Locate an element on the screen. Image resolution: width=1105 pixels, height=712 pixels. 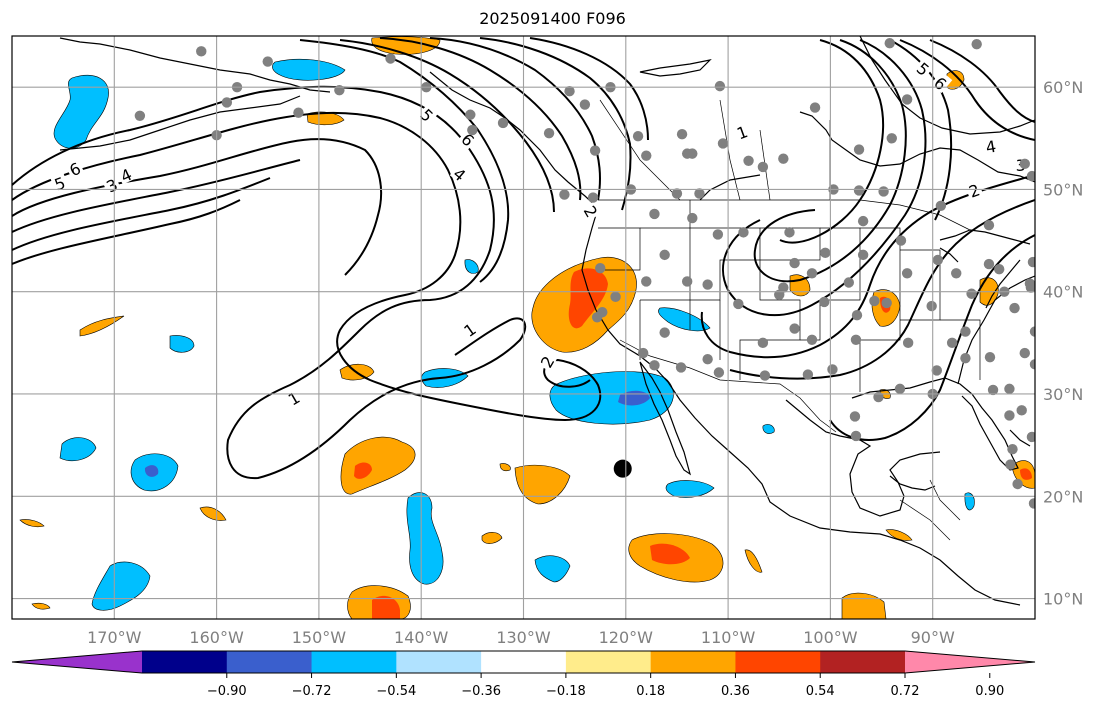
colorbar-extend-high is located at coordinates (970, 662).